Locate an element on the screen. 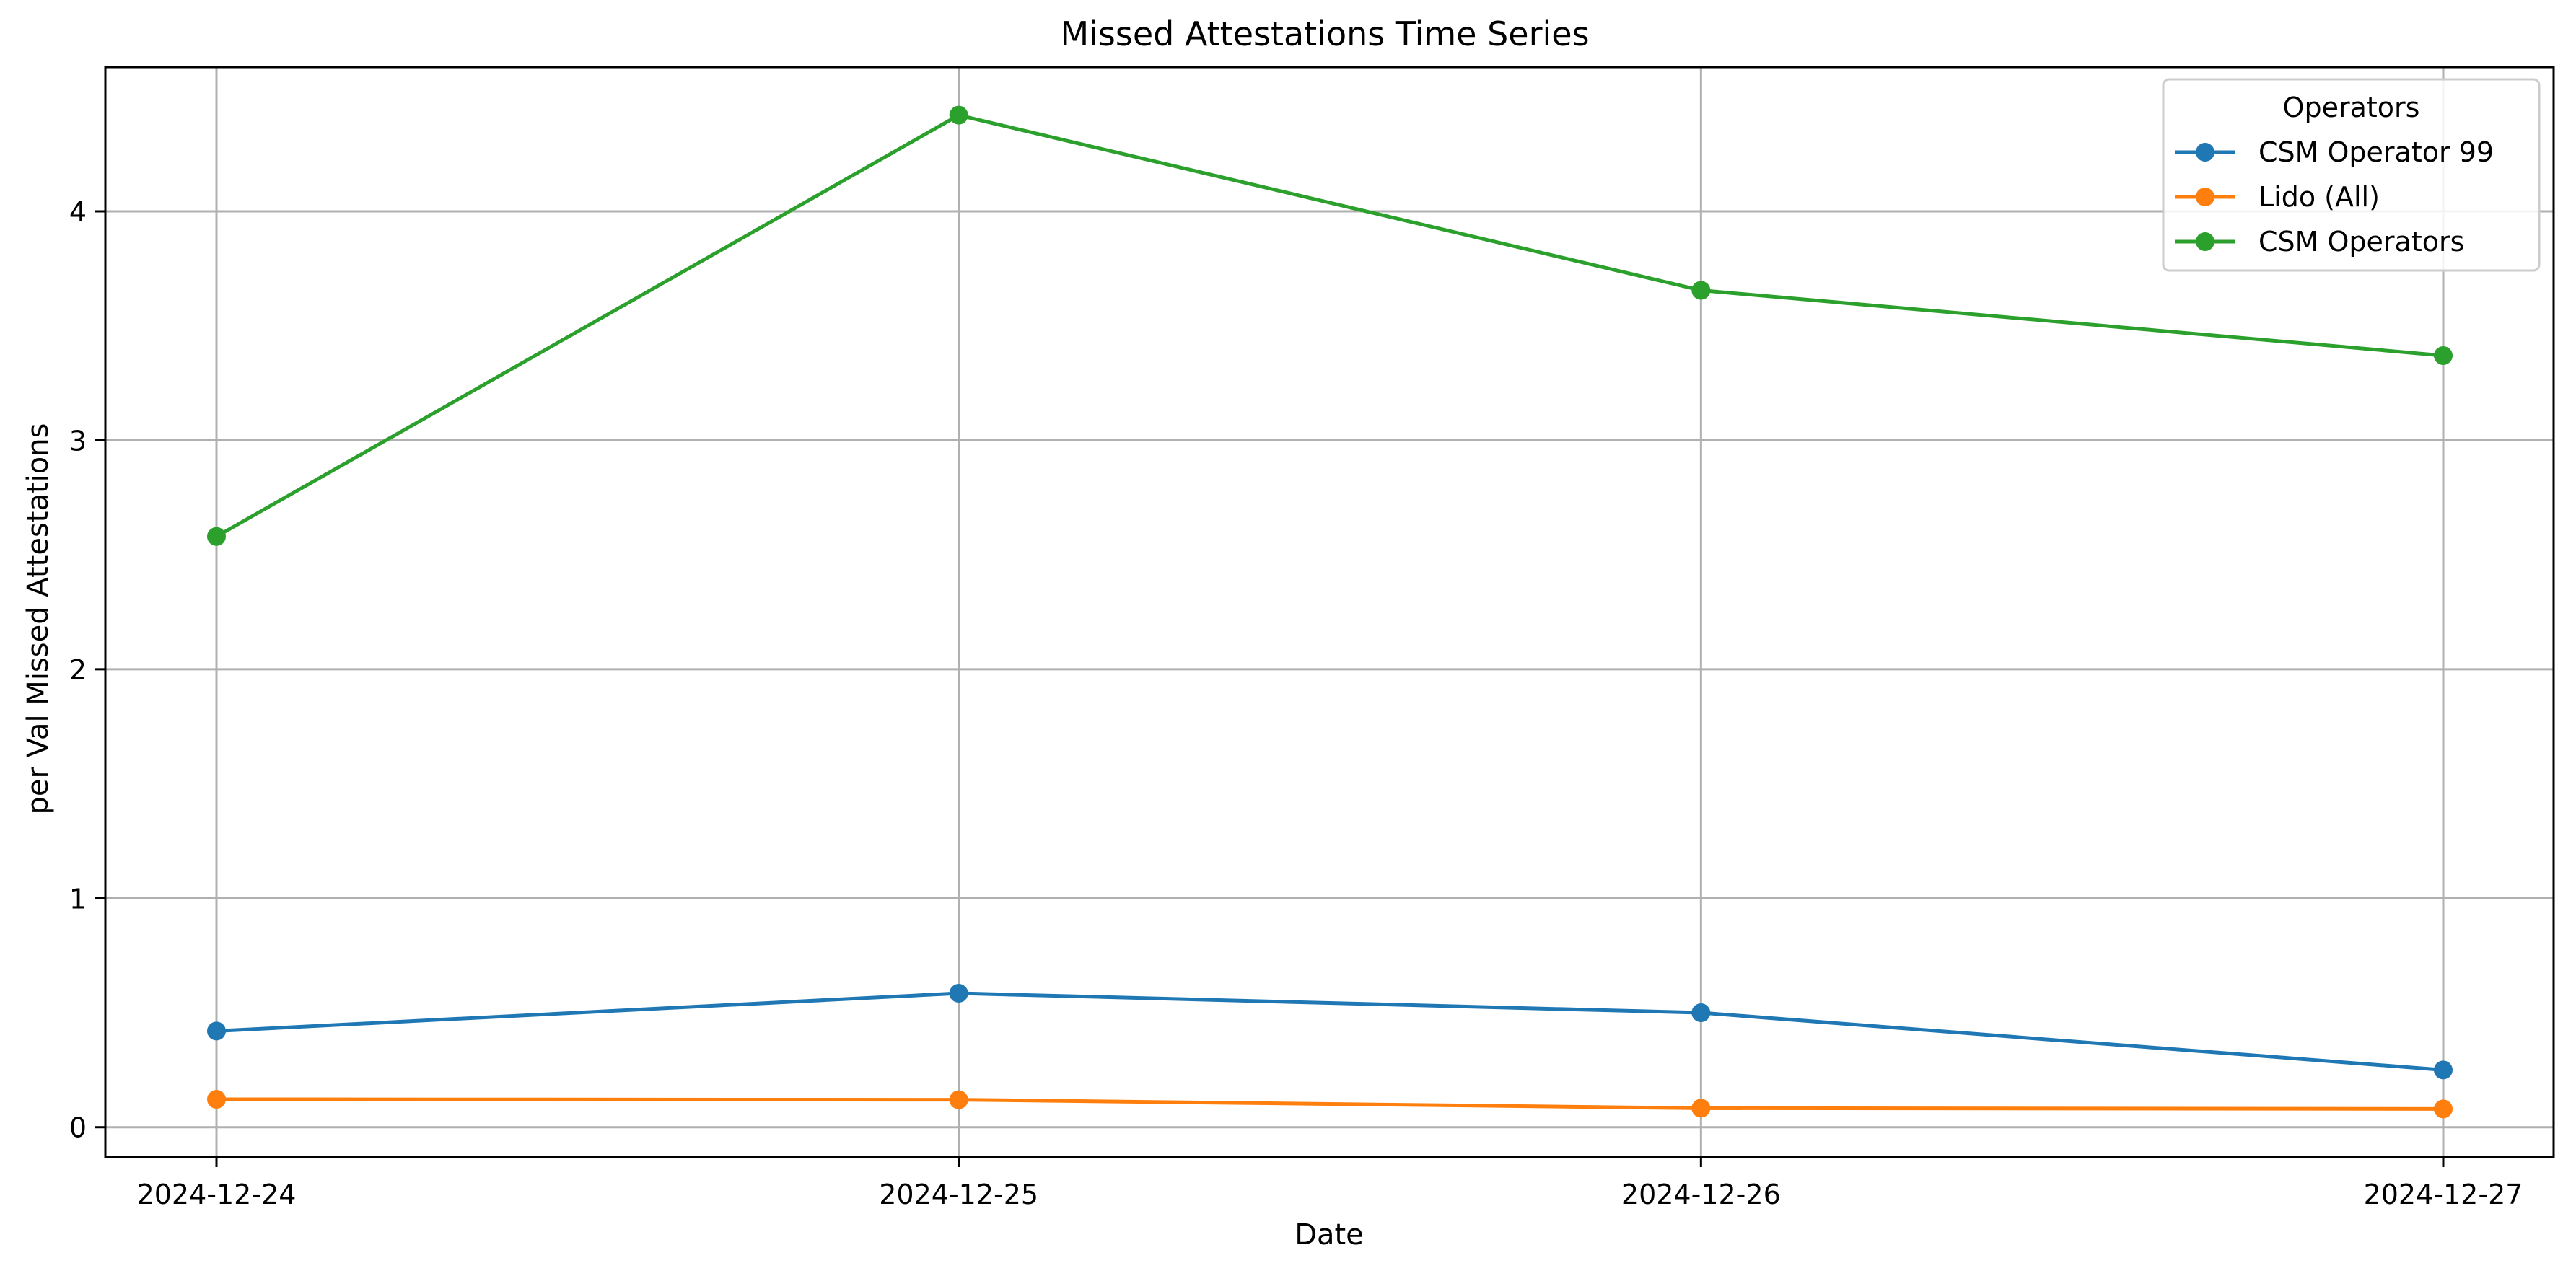  y-tick-label: 2 is located at coordinates (78, 670).